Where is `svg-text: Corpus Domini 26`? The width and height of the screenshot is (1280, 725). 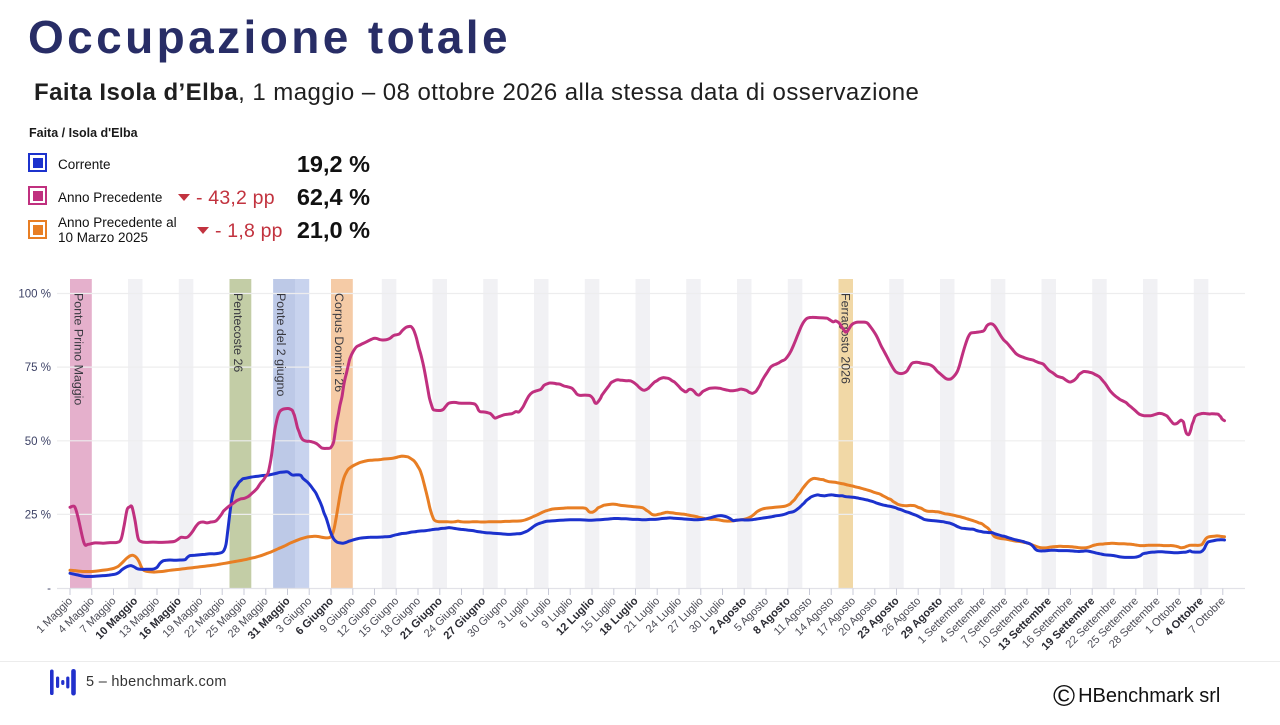
svg-text: Corpus Domini 26 is located at coordinates (339, 342).